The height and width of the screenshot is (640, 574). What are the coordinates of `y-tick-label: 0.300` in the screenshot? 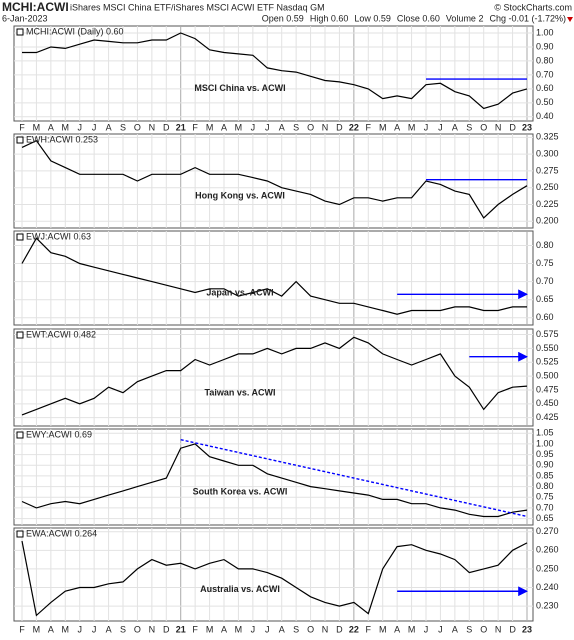 It's located at (547, 154).